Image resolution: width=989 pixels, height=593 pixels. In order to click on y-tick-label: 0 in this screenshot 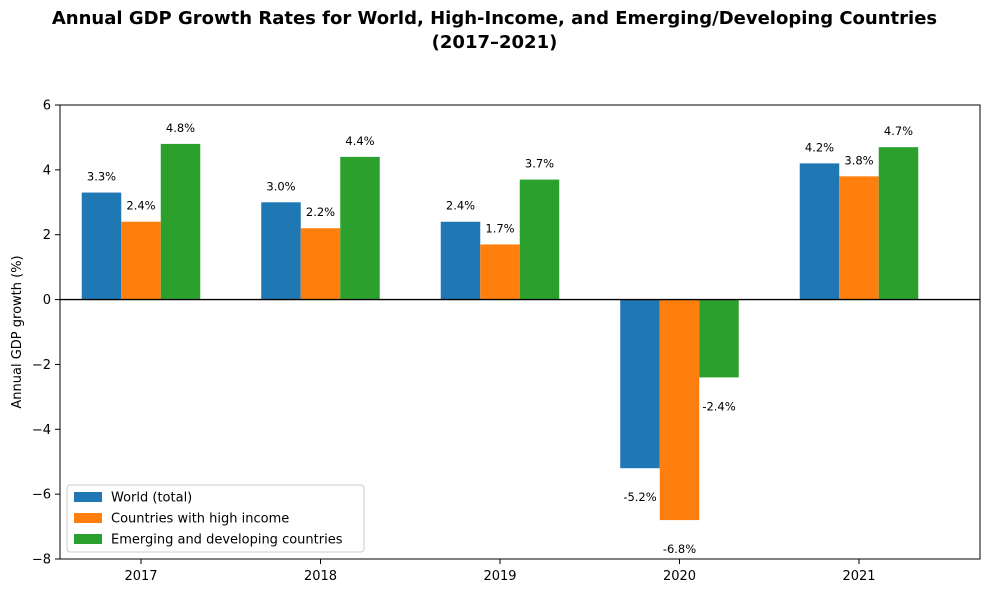, I will do `click(47, 300)`.